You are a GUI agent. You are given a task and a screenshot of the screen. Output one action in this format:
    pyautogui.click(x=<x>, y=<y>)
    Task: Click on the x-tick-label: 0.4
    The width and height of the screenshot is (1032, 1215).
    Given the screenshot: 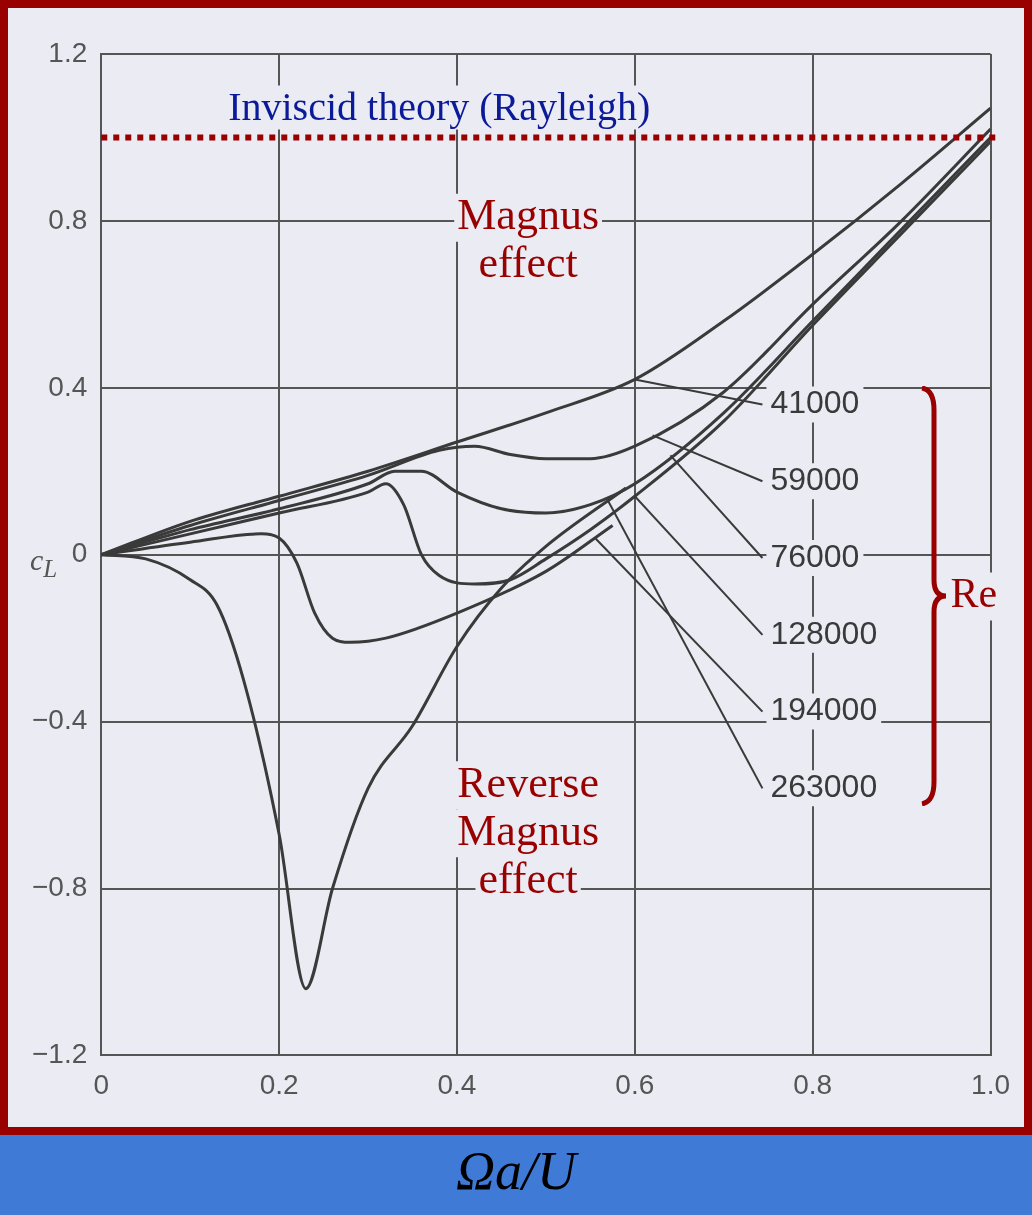 What is the action you would take?
    pyautogui.click(x=457, y=1084)
    